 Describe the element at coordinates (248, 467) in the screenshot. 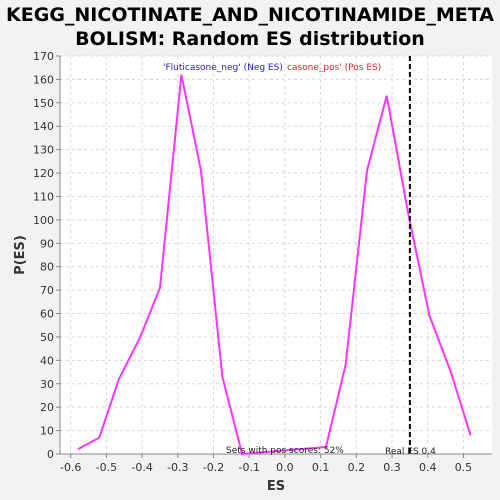

I see `x-tick-label: -0.1` at that location.